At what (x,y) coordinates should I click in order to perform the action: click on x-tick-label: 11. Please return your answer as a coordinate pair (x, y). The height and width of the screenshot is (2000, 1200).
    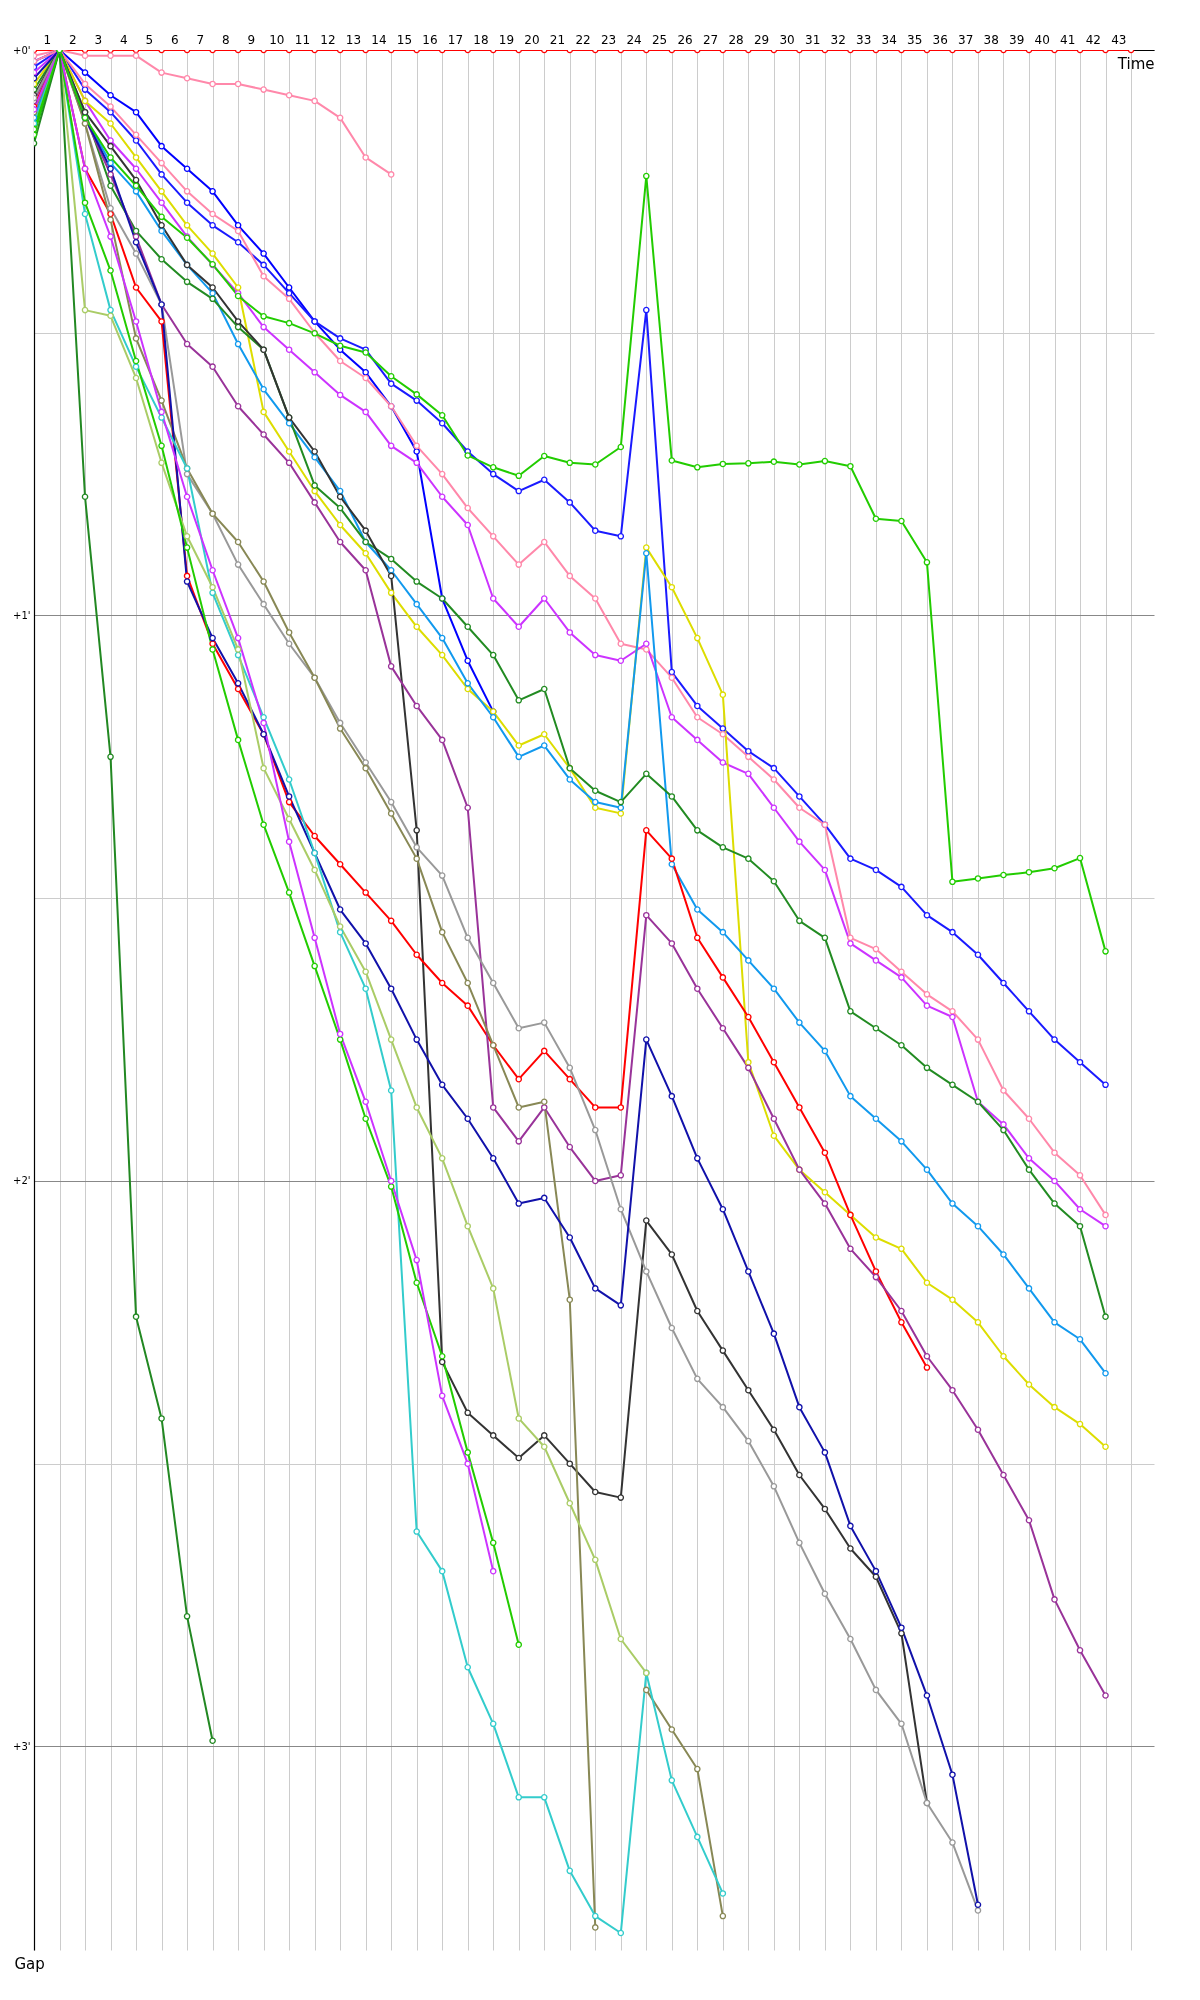
    Looking at the image, I should click on (302, 39).